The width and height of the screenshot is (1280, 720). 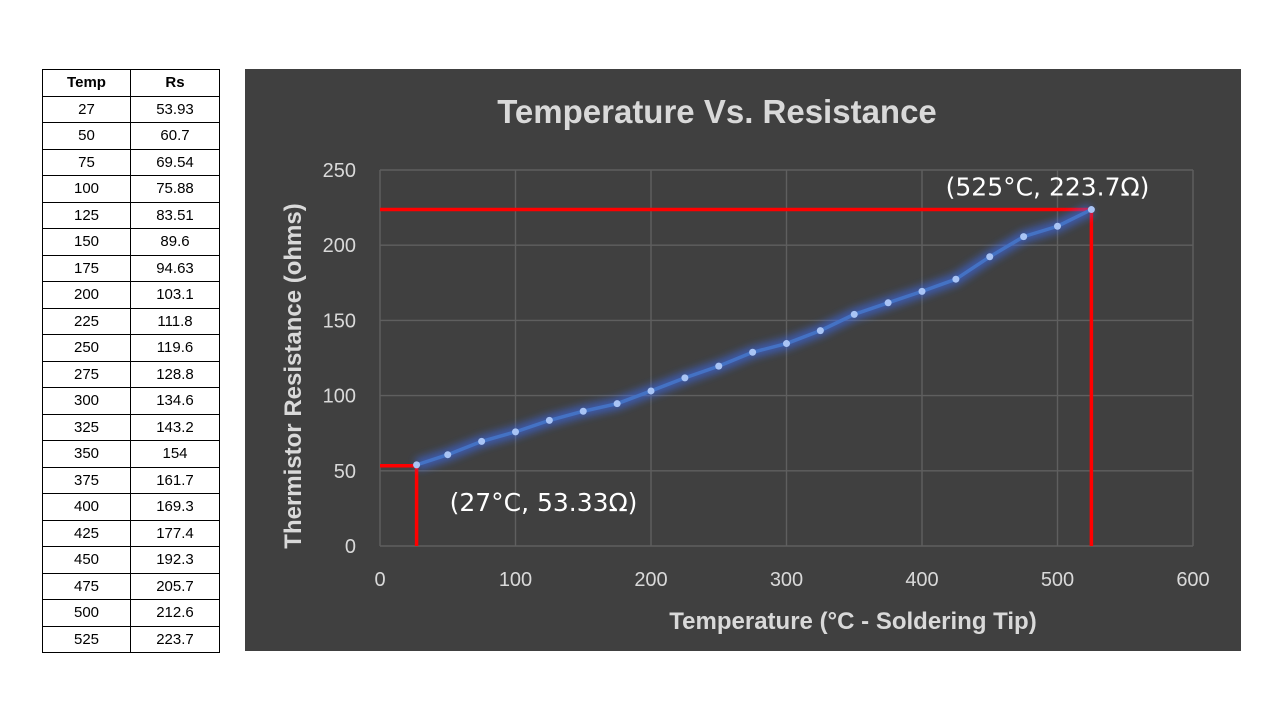 I want to click on table-row: 300 134.6, so click(x=131, y=401).